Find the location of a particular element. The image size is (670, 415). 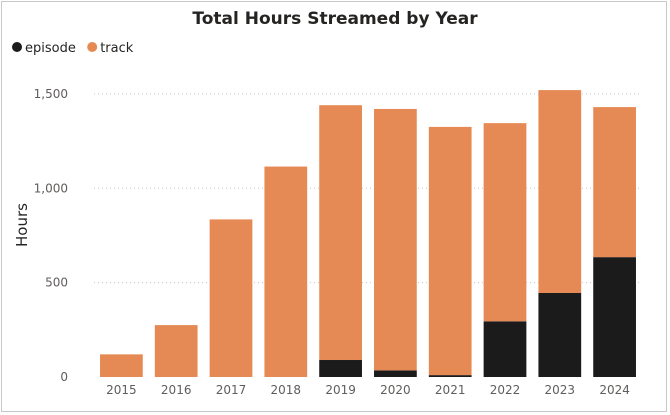

y-tick-label: 0 is located at coordinates (64, 377).